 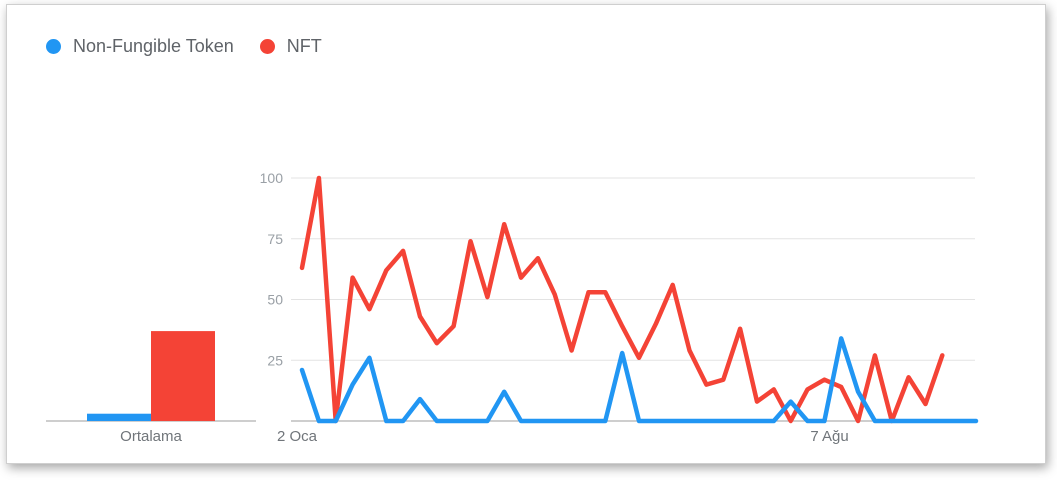 I want to click on y-tick-label: 100, so click(x=272, y=178).